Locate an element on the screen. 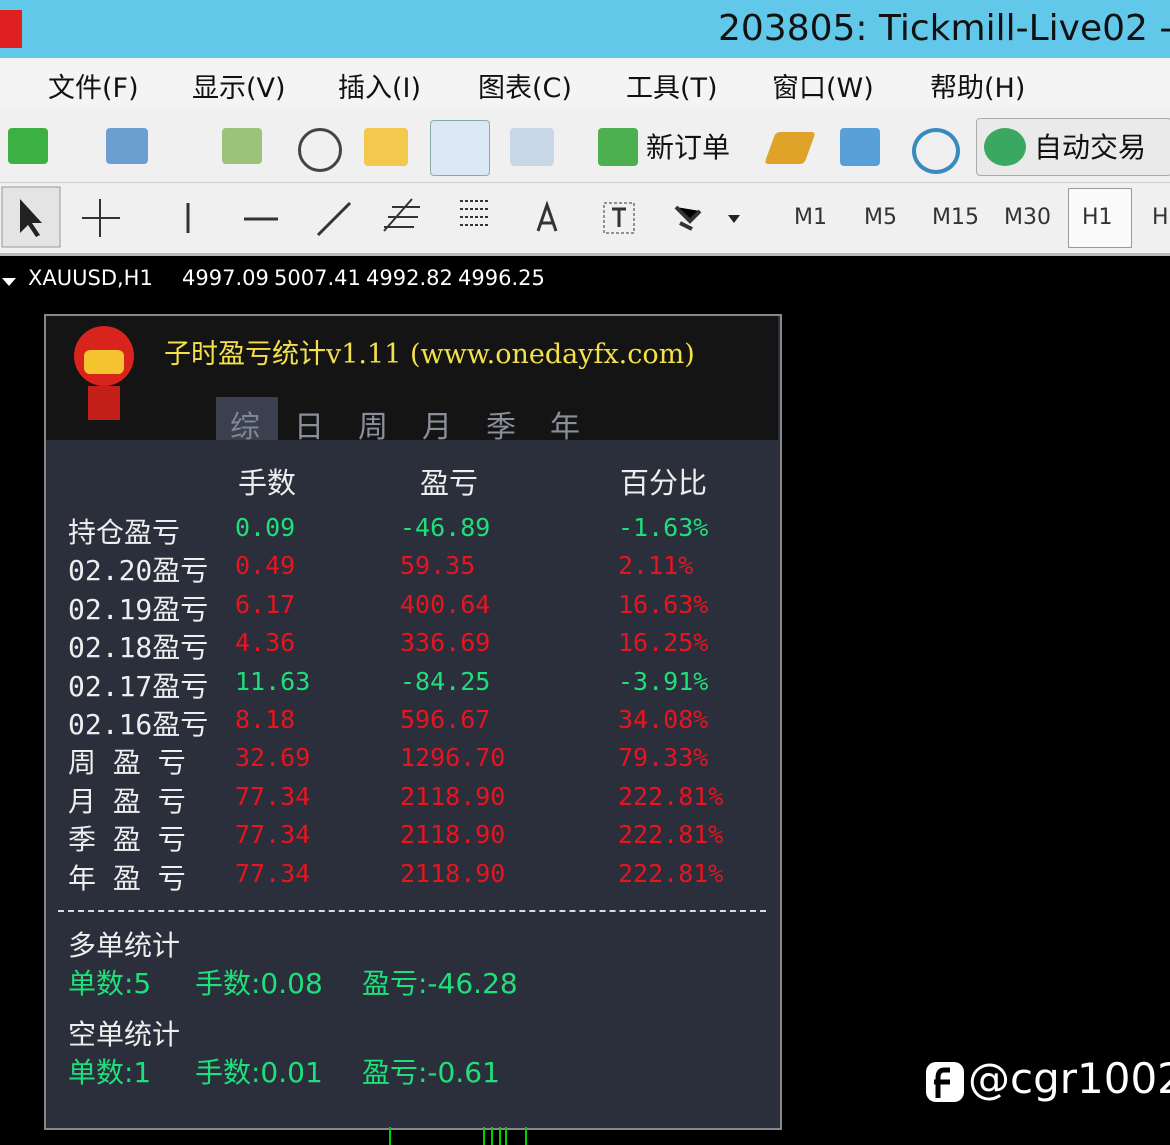 The width and height of the screenshot is (1170, 1145). menu-item: 工具(T) is located at coordinates (672, 88).